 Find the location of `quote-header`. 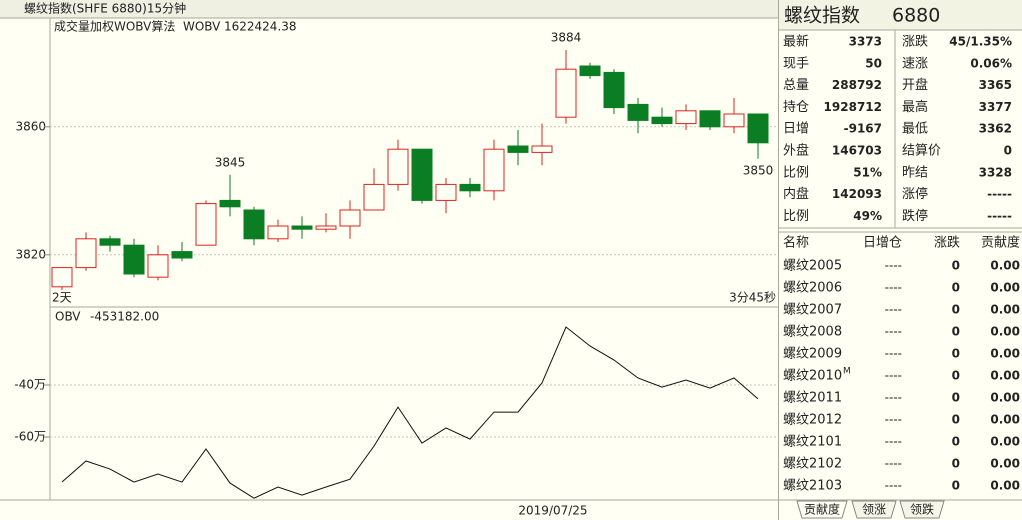

quote-header is located at coordinates (900, 15).